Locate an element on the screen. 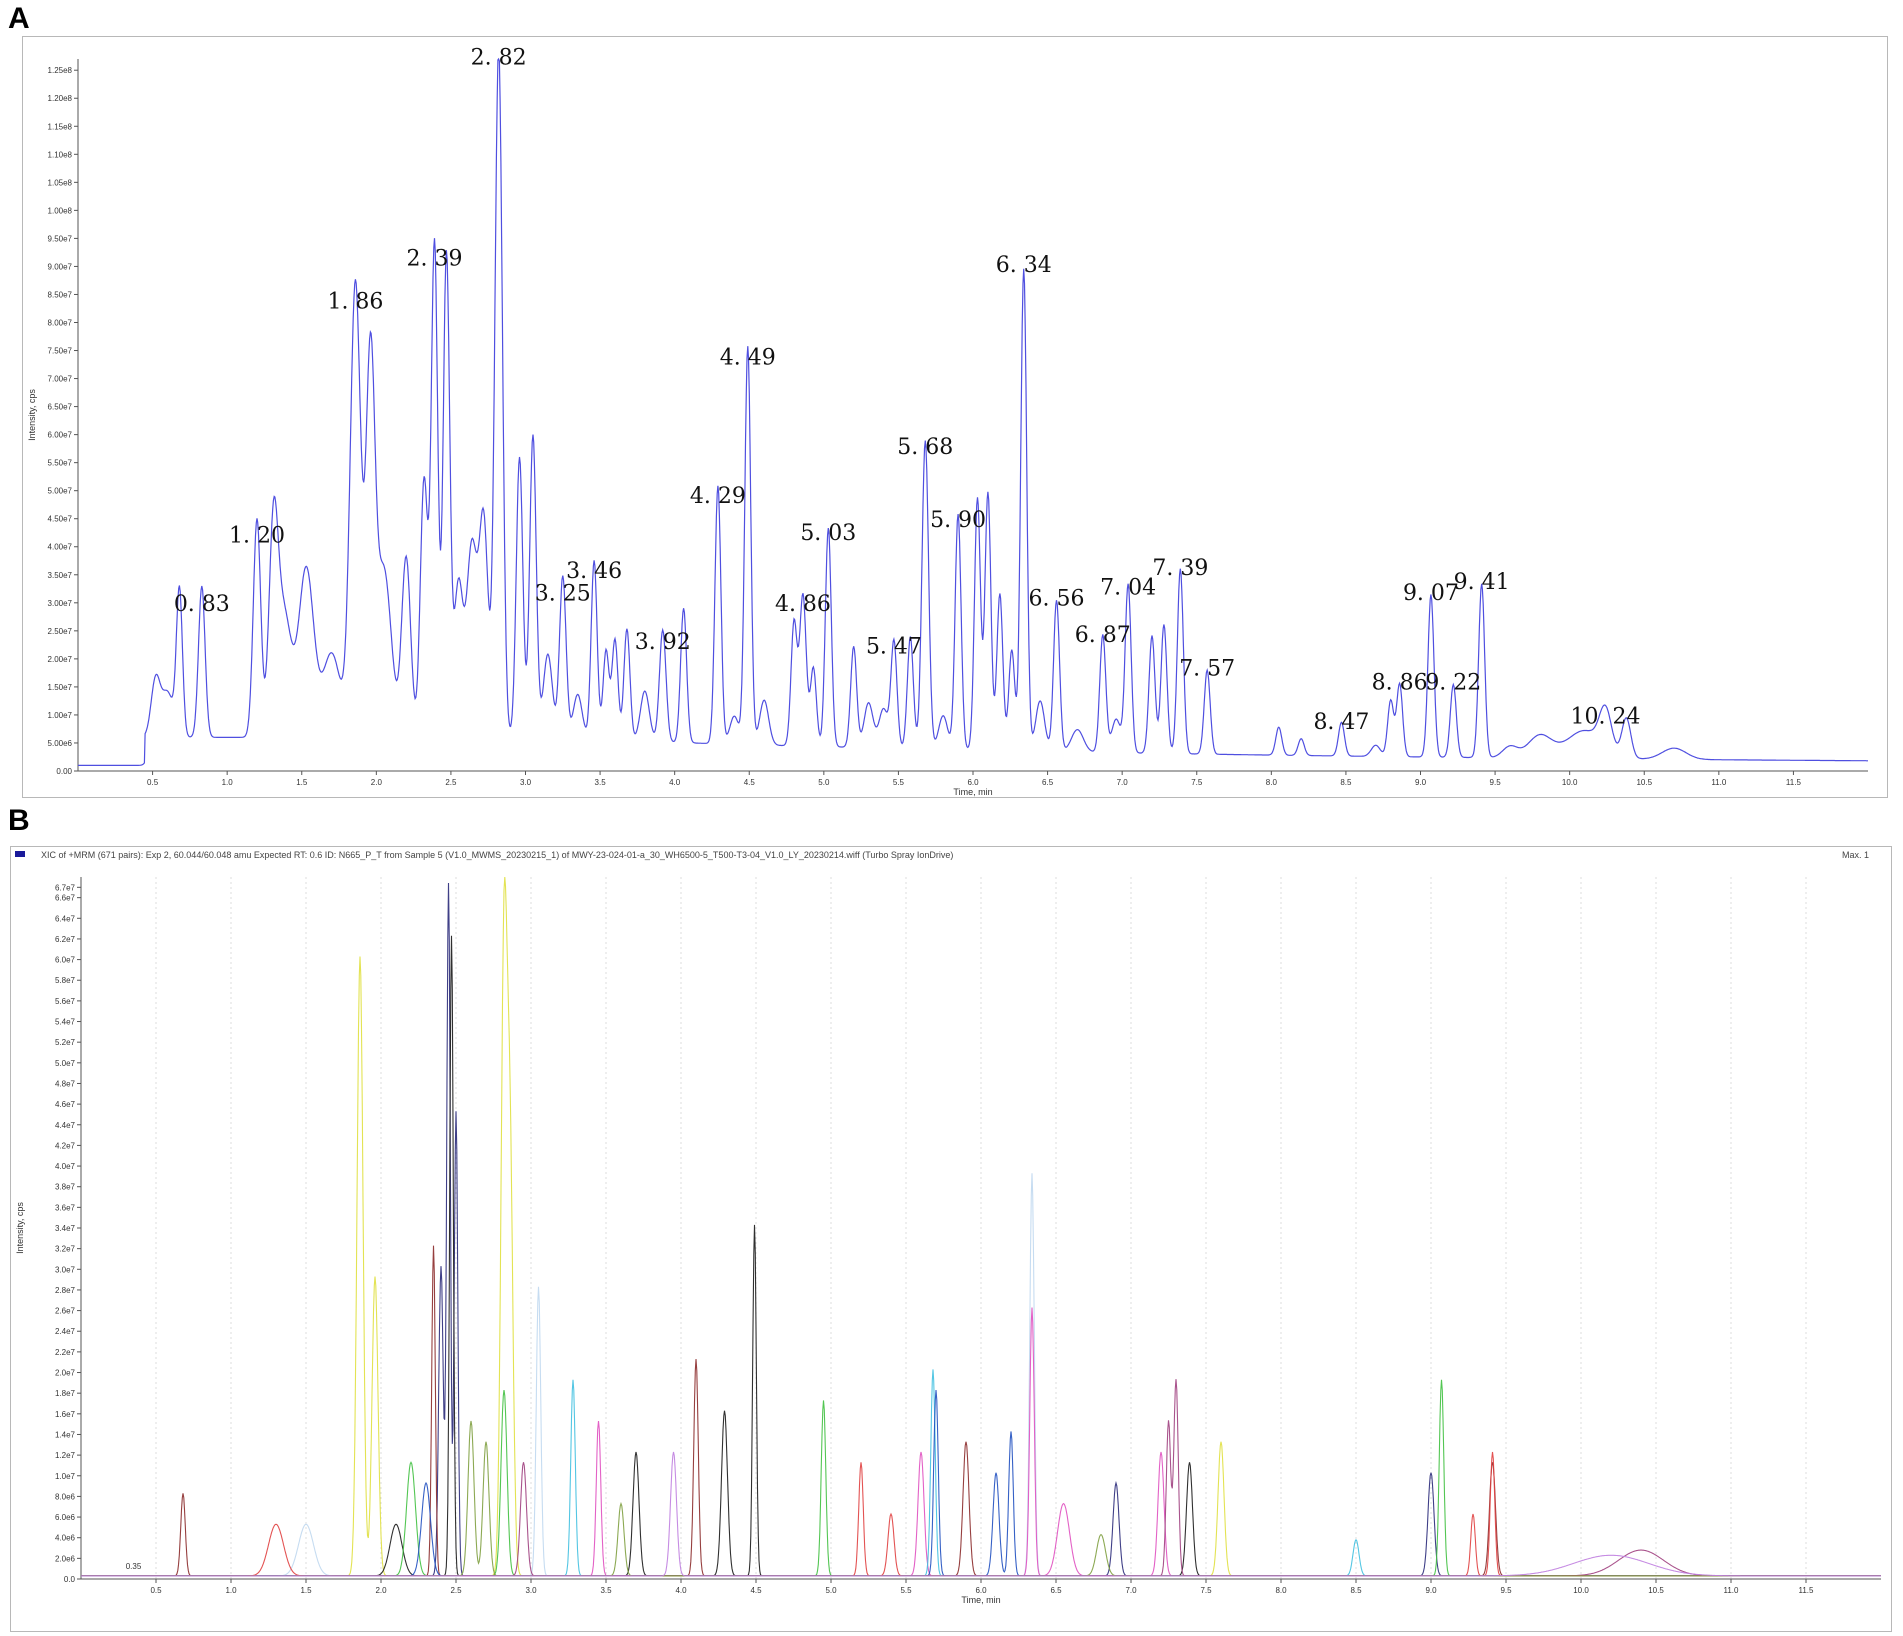 The width and height of the screenshot is (1903, 1636). y-tick-label: 3.2e7 is located at coordinates (65, 1249).